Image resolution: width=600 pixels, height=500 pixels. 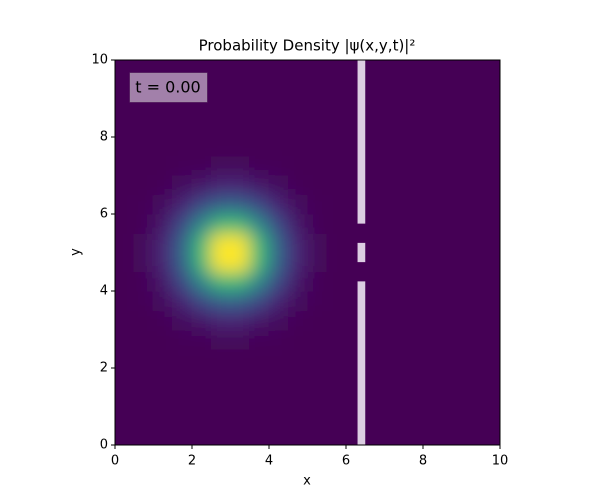 I want to click on x-axis-label: x, so click(x=307, y=481).